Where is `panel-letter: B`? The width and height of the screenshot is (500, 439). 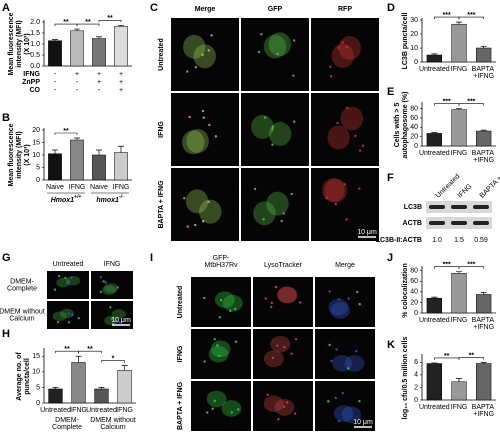 panel-letter: B is located at coordinates (6, 118).